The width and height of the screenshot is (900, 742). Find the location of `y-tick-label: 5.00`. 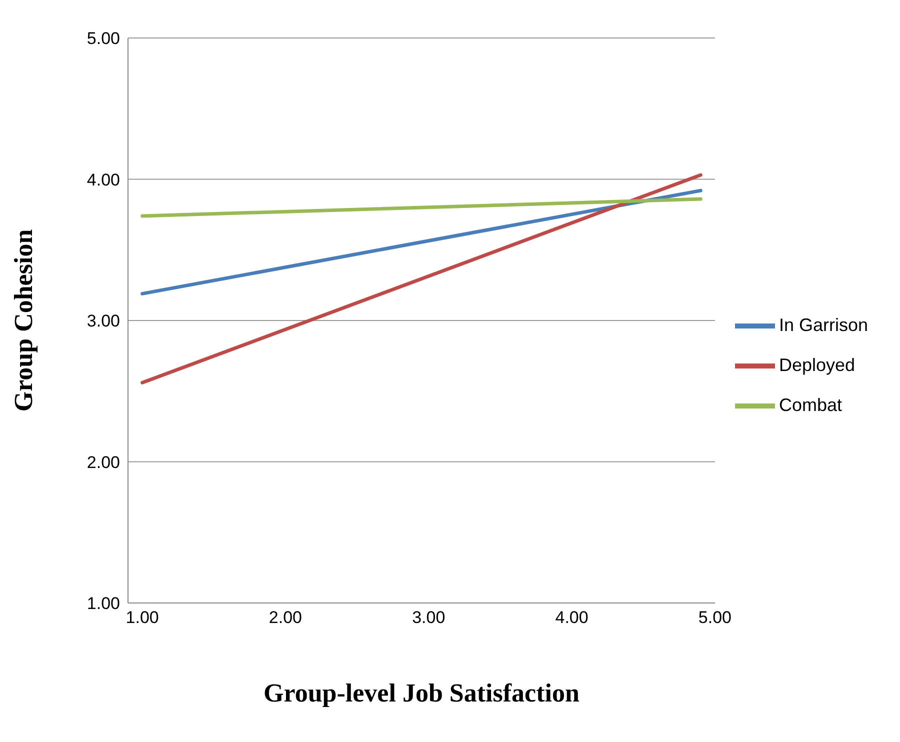

y-tick-label: 5.00 is located at coordinates (103, 38).